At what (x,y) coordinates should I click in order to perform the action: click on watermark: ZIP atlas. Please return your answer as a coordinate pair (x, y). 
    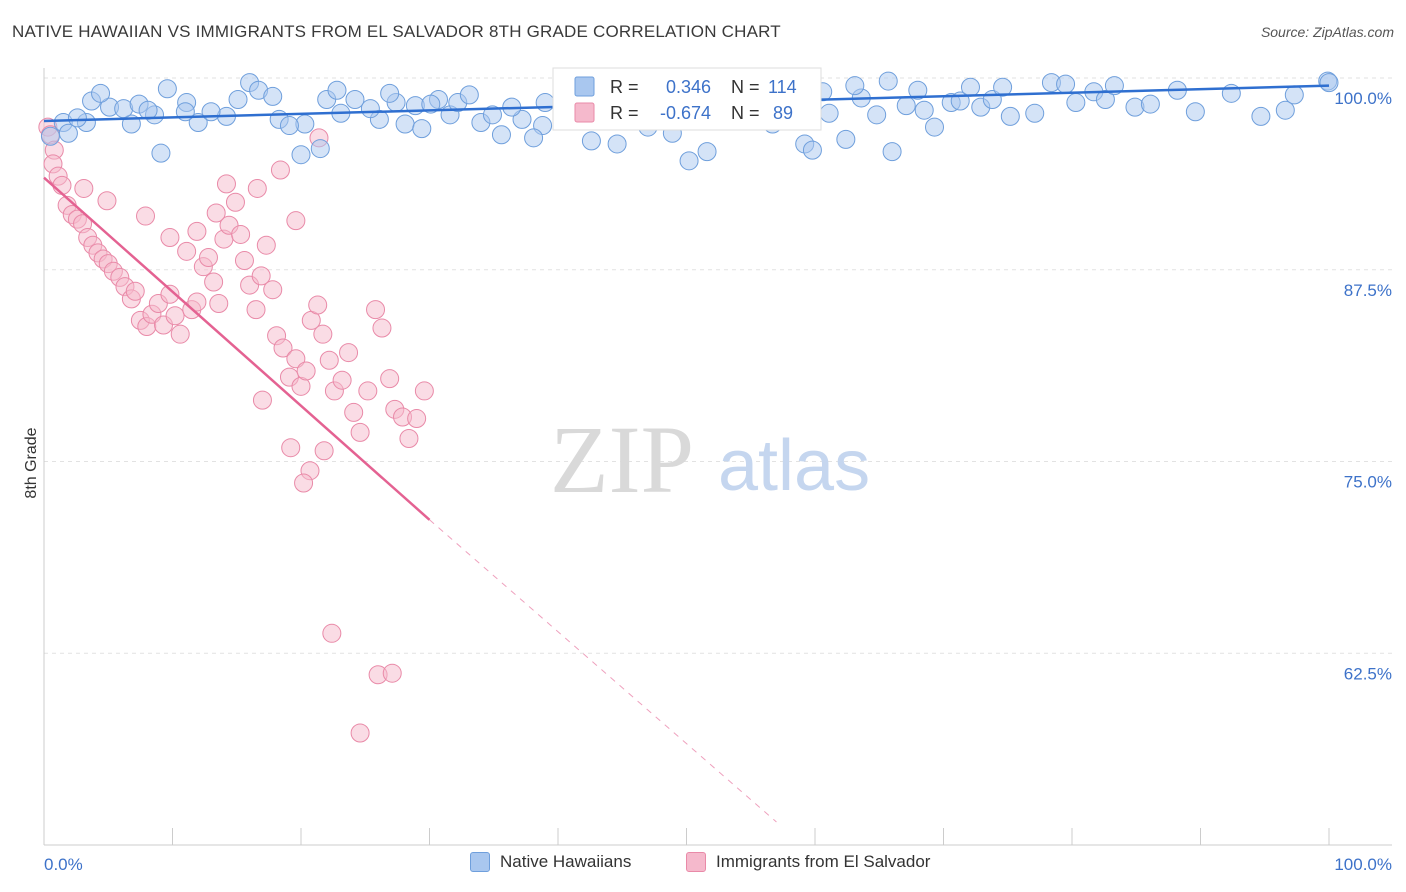
    Looking at the image, I should click on (710, 459).